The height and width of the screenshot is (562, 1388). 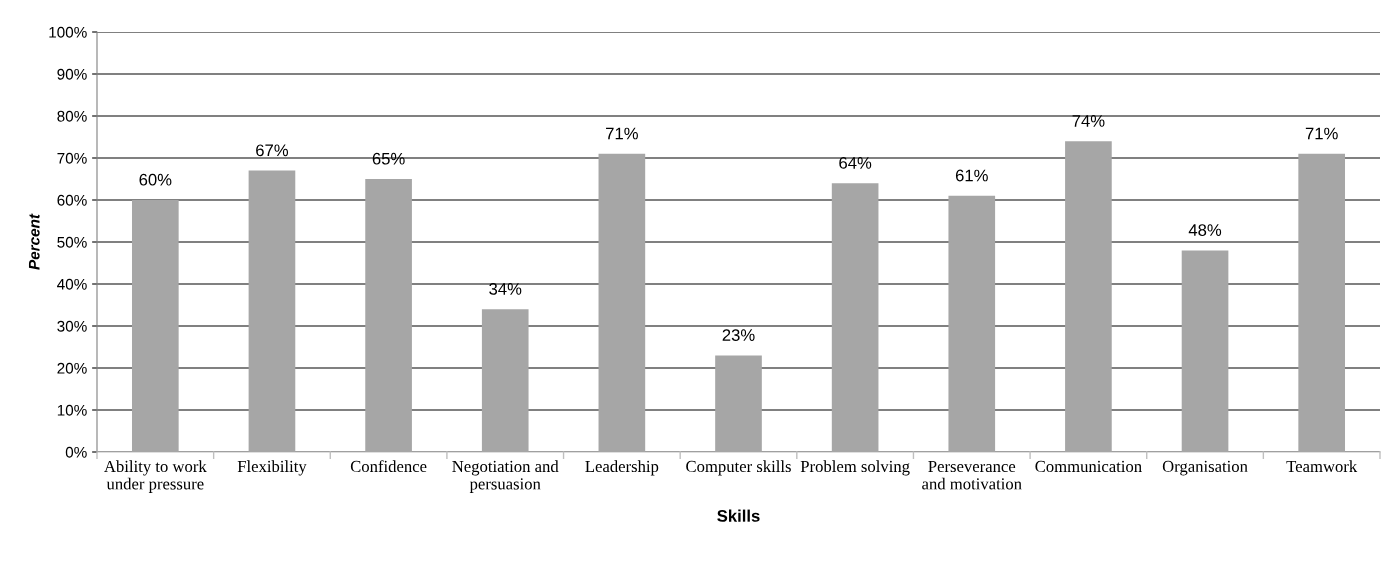 I want to click on y-tick-label: 100%, so click(x=68, y=32).